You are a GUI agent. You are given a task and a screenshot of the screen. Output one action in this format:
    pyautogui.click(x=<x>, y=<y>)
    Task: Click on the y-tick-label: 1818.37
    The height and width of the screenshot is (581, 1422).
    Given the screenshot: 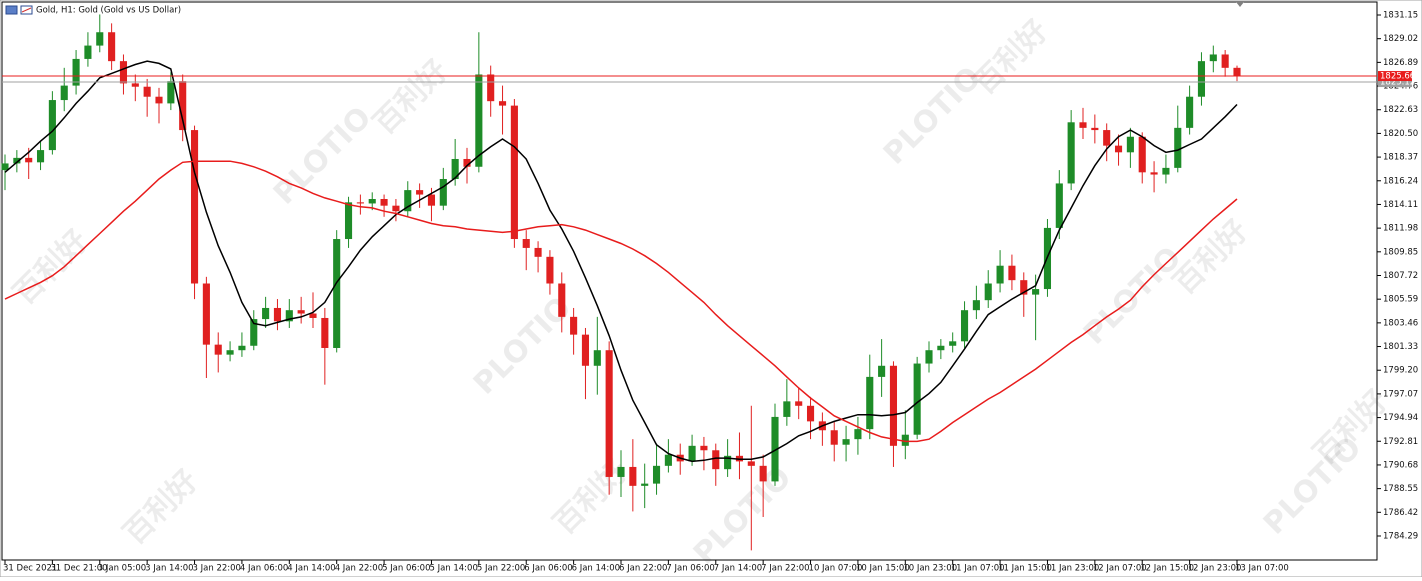 What is the action you would take?
    pyautogui.click(x=1400, y=158)
    